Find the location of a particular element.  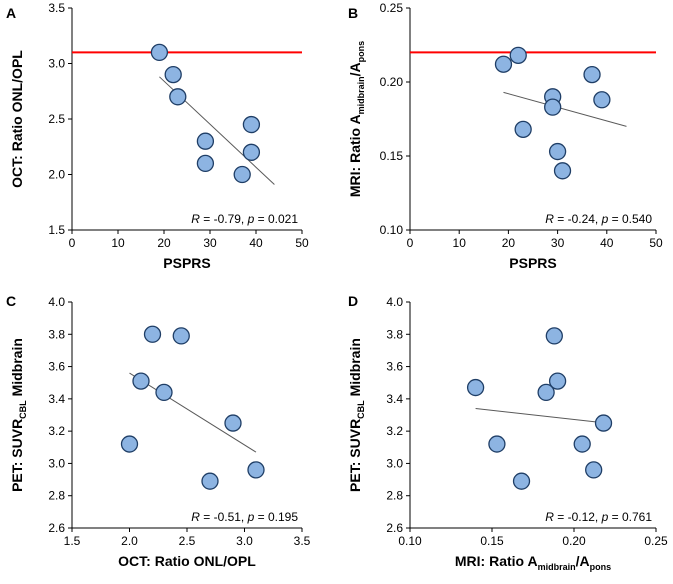

x-tick-label: 1.5 is located at coordinates (72, 541).